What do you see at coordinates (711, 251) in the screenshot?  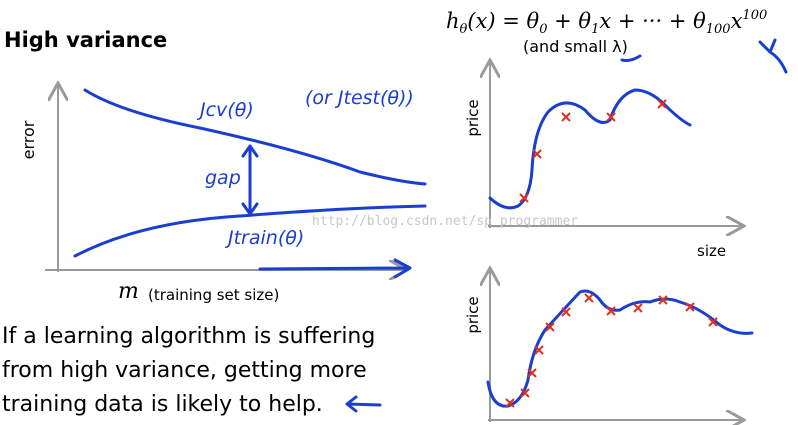 I see `x-axis-label: size` at bounding box center [711, 251].